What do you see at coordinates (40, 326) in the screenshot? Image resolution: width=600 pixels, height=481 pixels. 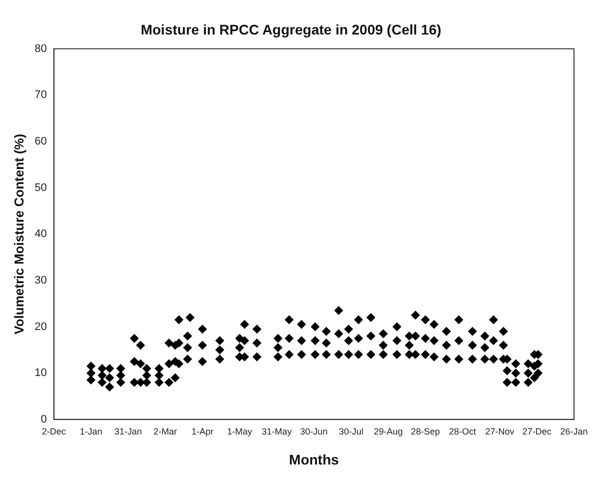 I see `y-tick-label: 20` at bounding box center [40, 326].